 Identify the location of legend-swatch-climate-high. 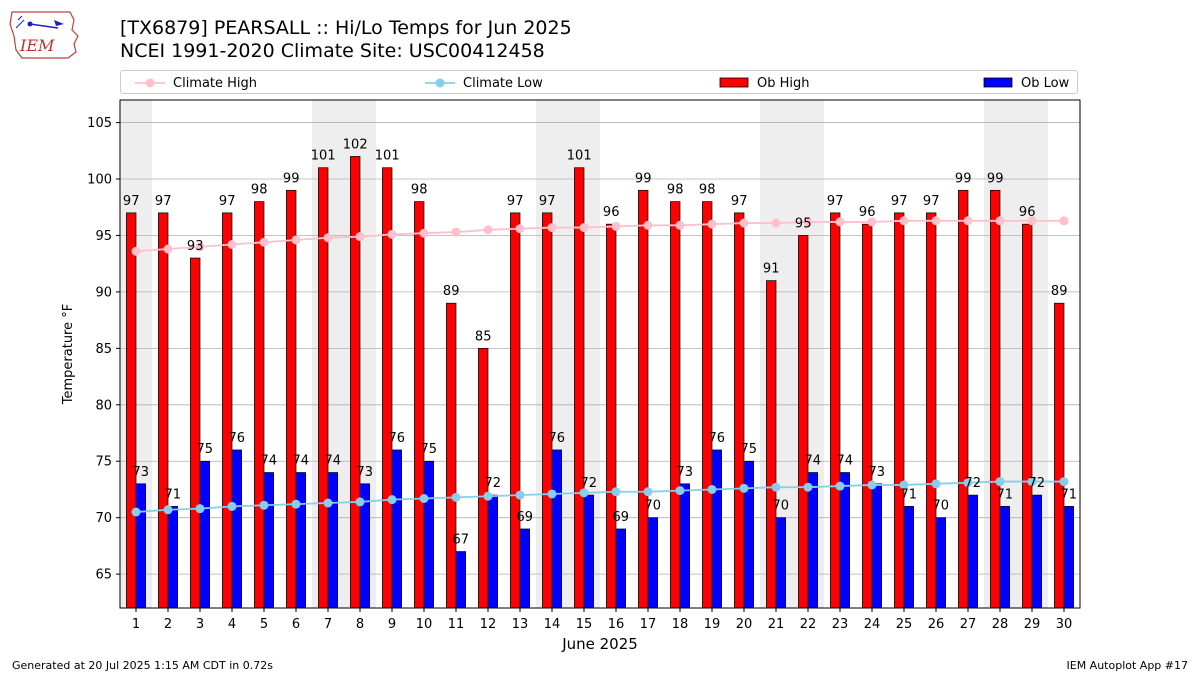
(150, 83).